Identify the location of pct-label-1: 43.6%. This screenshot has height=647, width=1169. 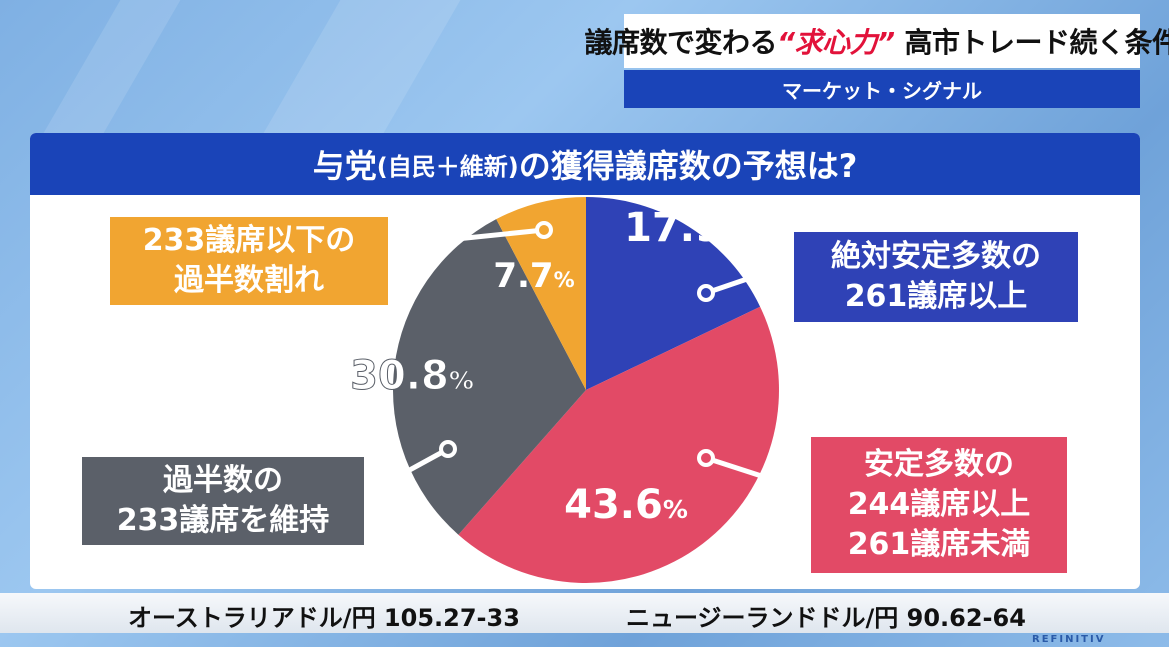
(626, 505).